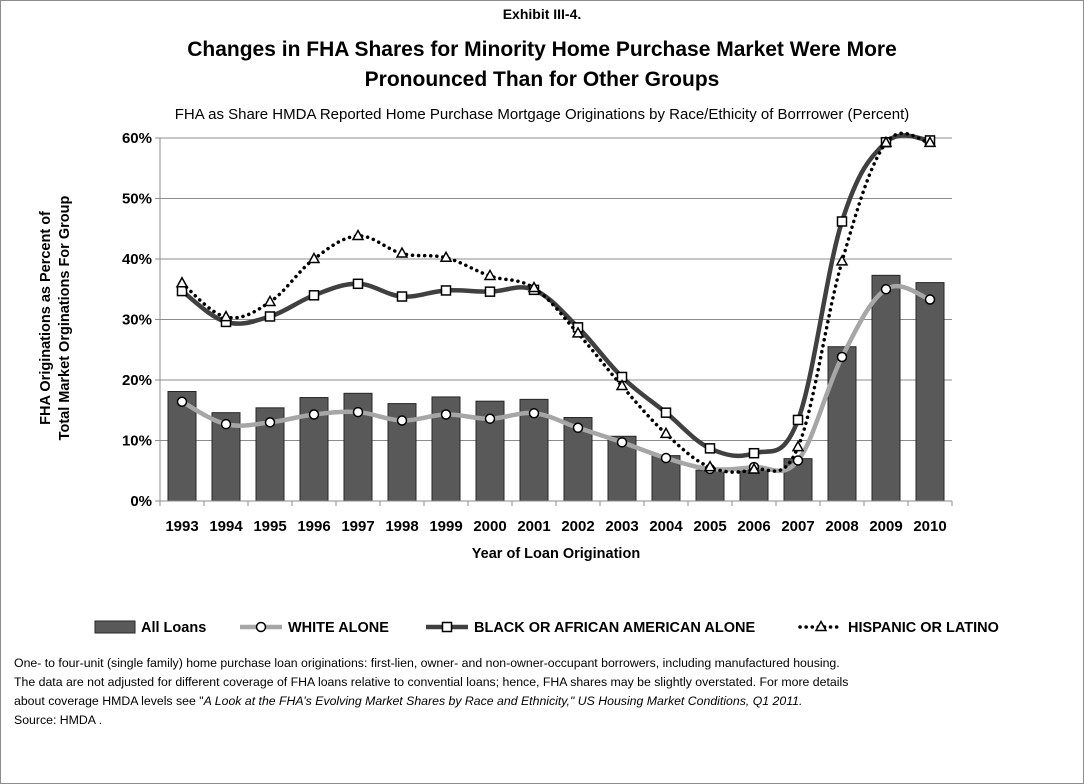  What do you see at coordinates (447, 627) in the screenshot?
I see `legend-swatch-marker` at bounding box center [447, 627].